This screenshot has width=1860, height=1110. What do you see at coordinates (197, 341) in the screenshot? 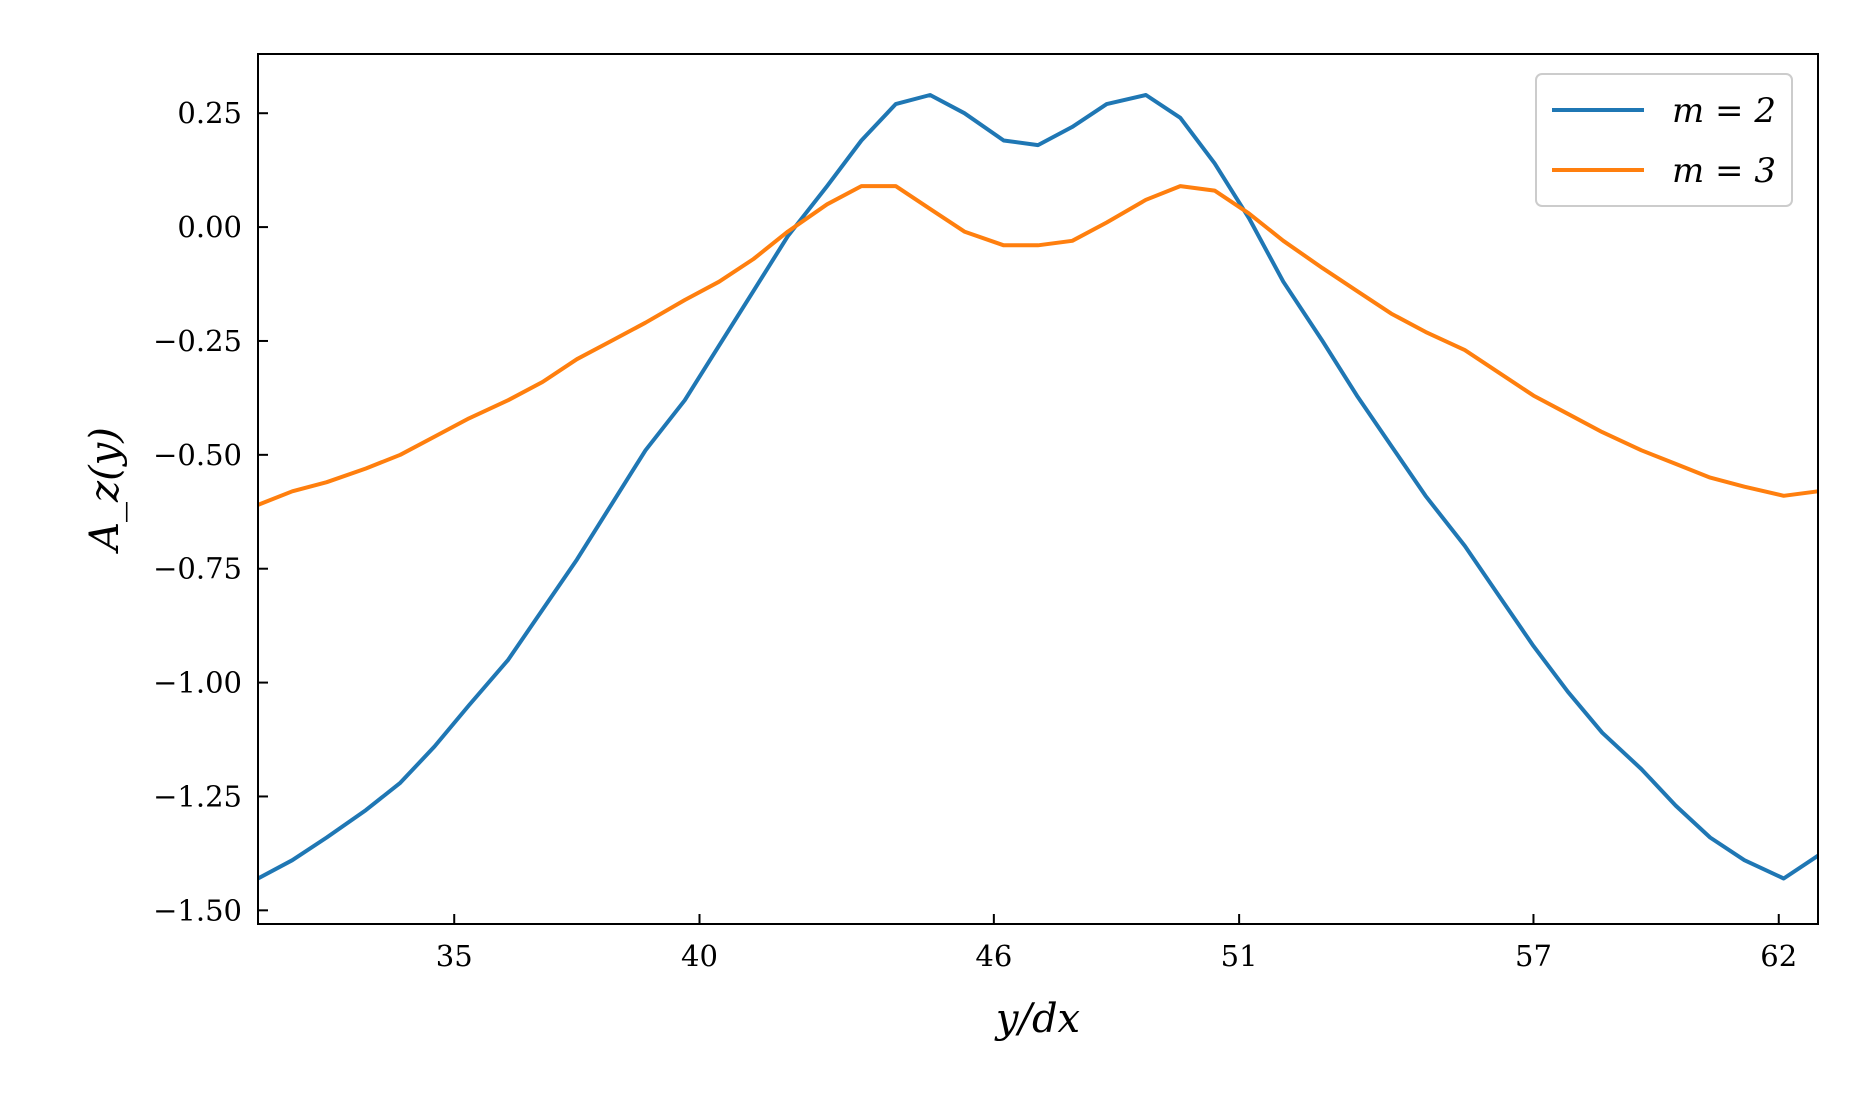
I see `y-tick-label: −0.25` at bounding box center [197, 341].